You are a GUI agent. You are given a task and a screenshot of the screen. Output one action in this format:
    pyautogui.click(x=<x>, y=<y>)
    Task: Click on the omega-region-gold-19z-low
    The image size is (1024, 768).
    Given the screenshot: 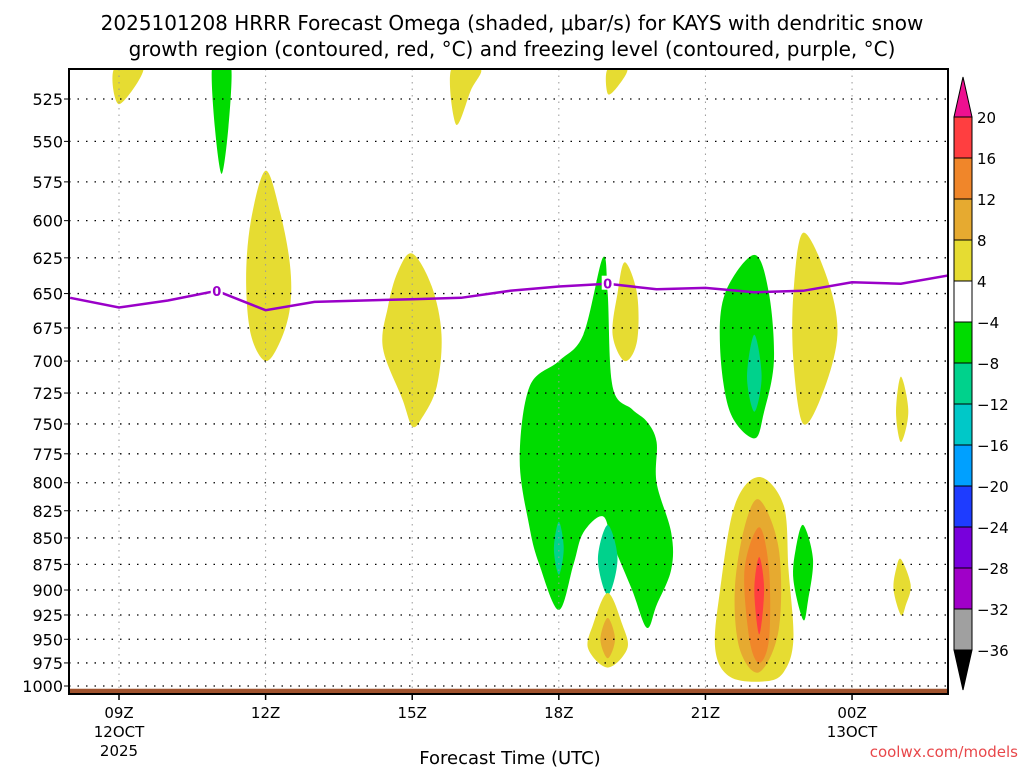 What is the action you would take?
    pyautogui.click(x=607, y=638)
    